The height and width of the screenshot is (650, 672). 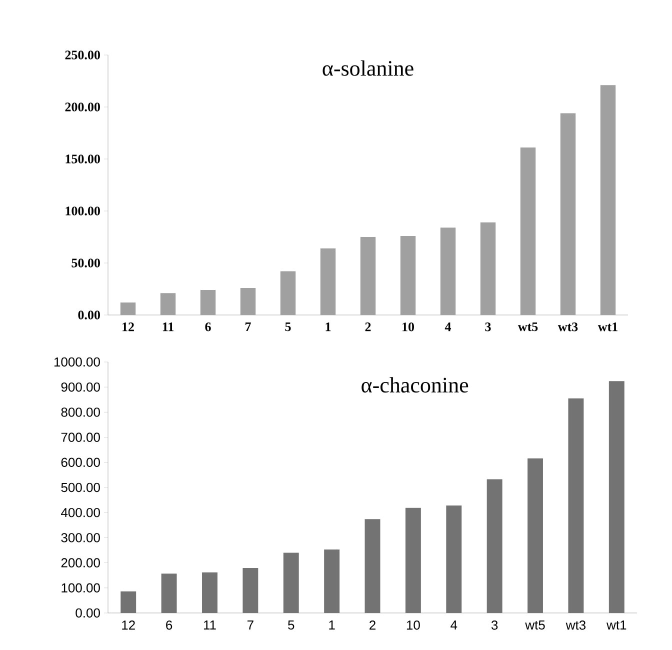 What do you see at coordinates (80, 462) in the screenshot?
I see `y-tick-label: 600.00` at bounding box center [80, 462].